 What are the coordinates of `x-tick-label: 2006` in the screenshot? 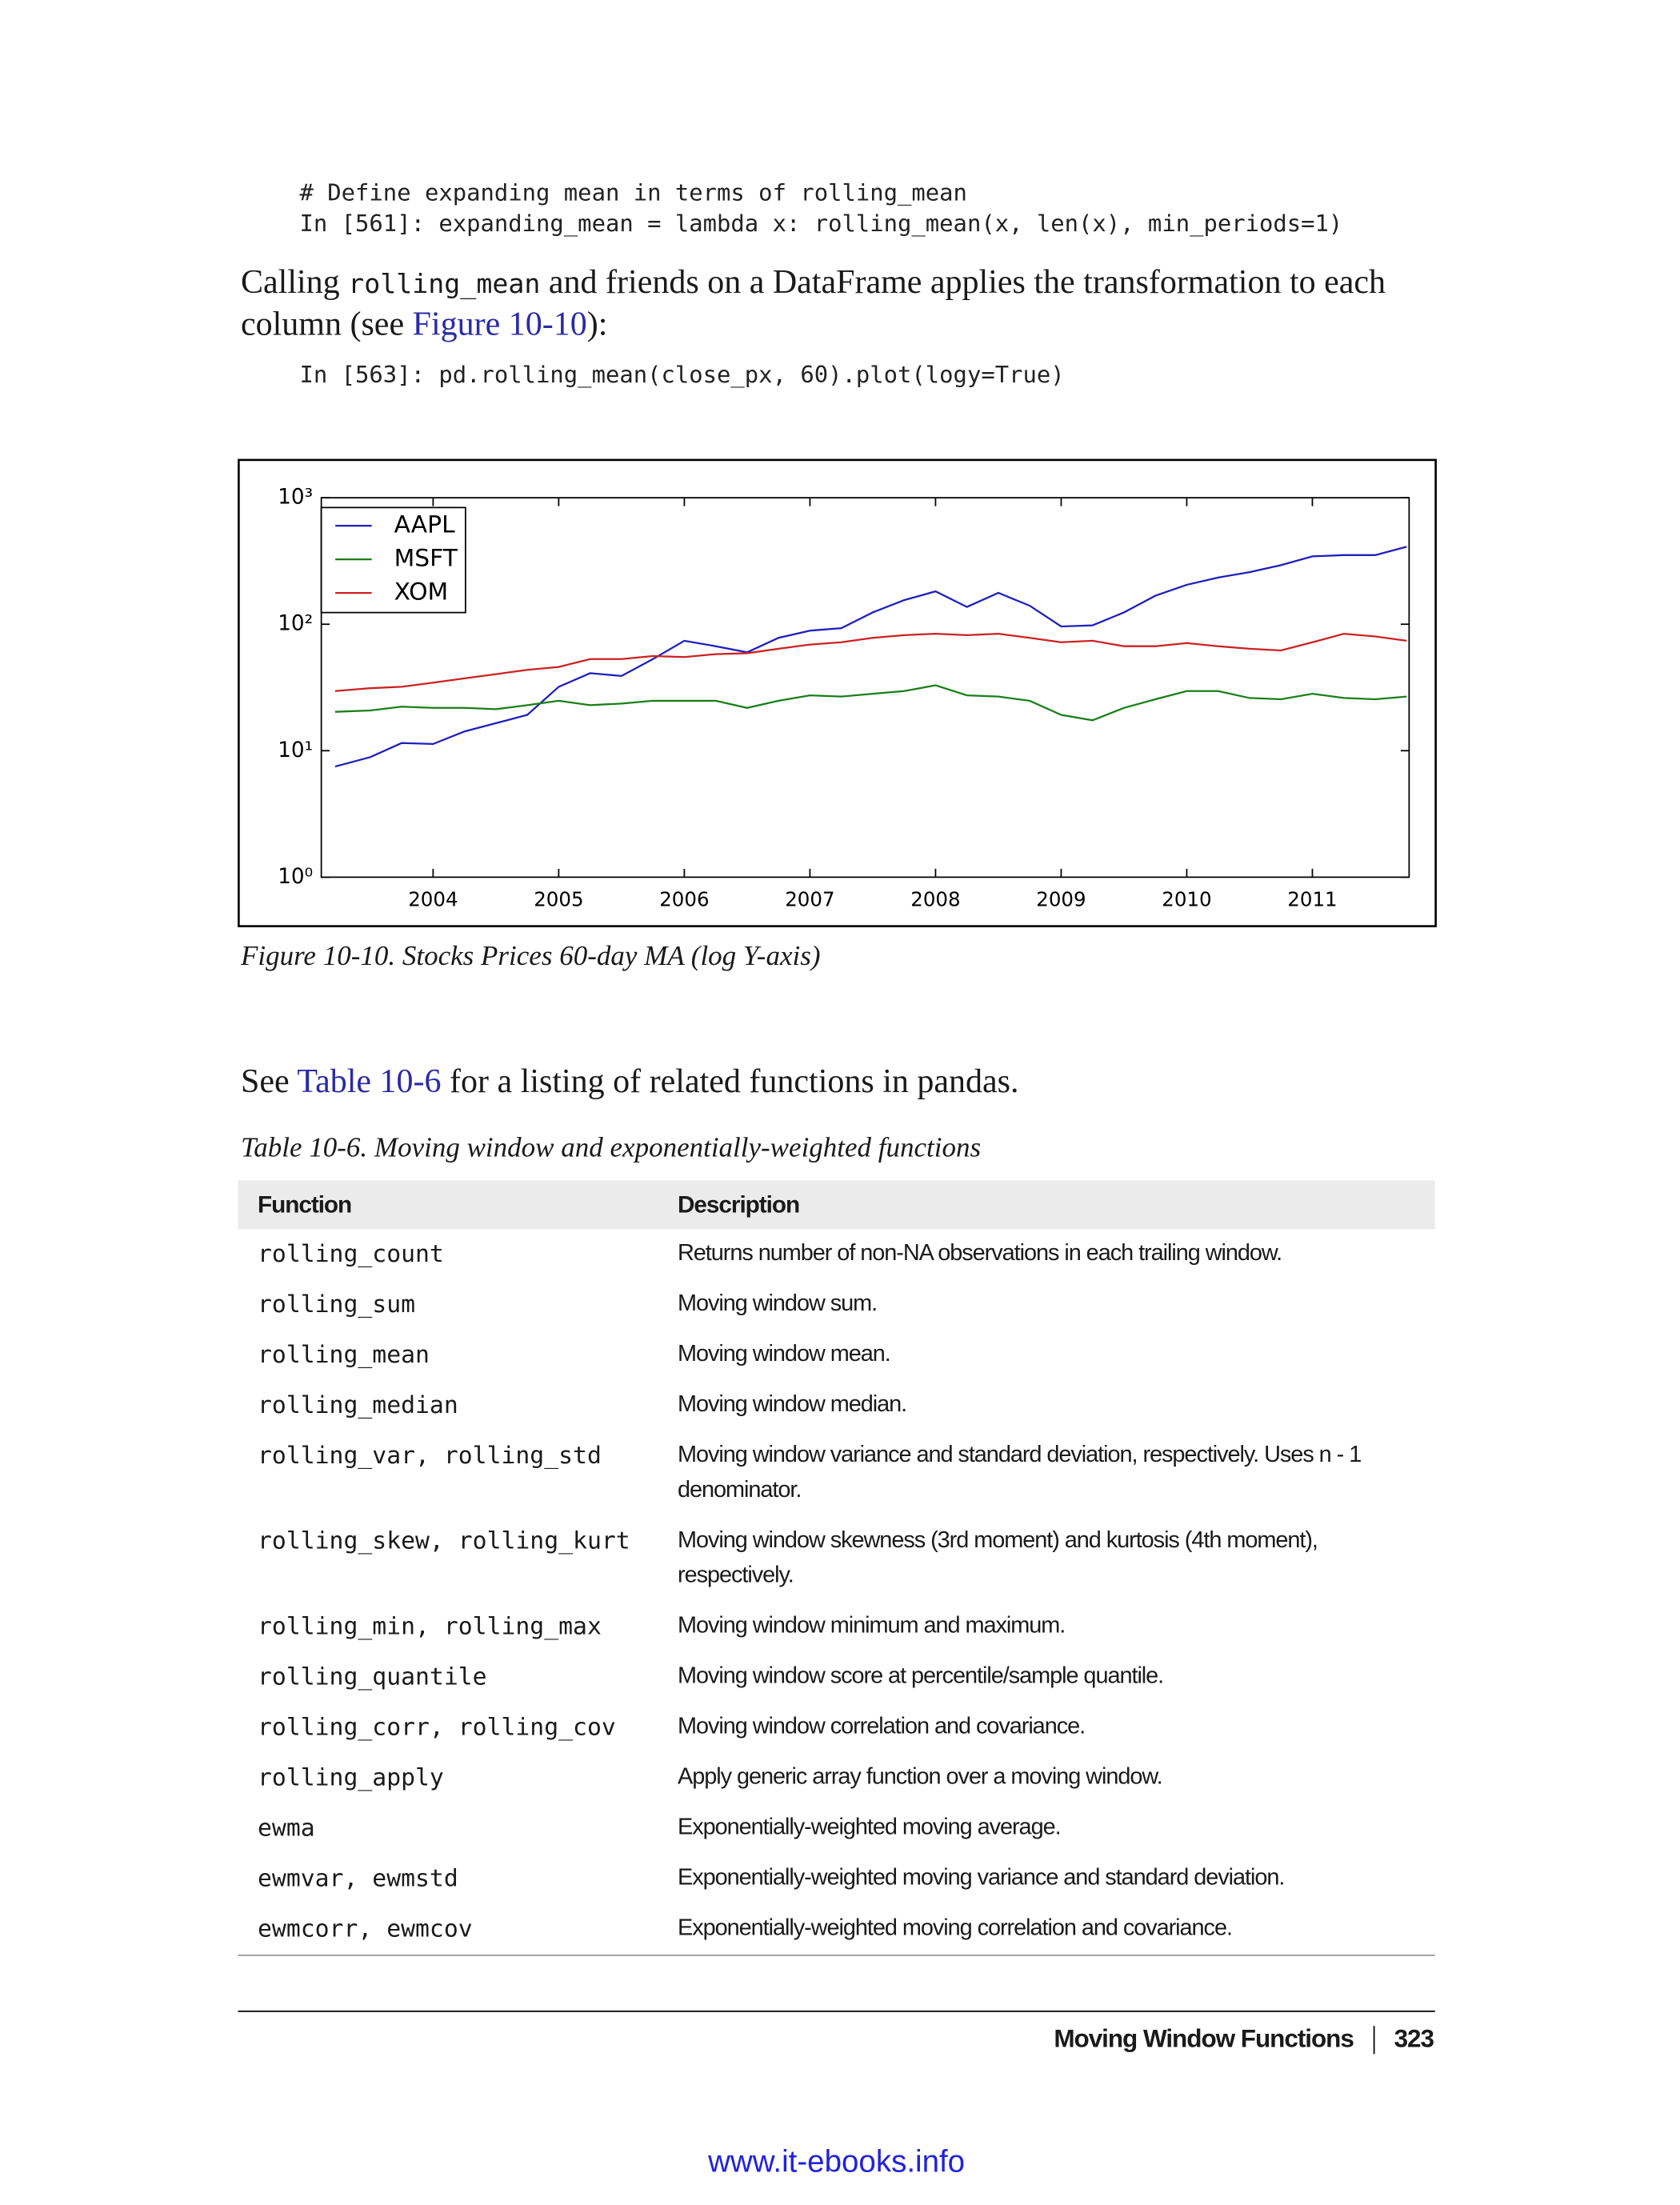 It's located at (684, 898).